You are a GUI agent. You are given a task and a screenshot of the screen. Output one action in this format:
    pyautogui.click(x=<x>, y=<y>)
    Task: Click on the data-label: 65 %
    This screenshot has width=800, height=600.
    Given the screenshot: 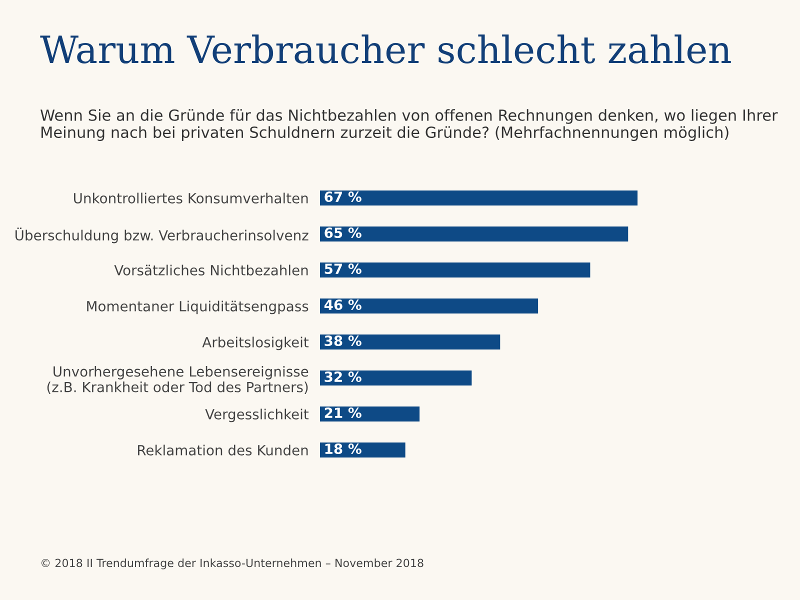 What is the action you would take?
    pyautogui.click(x=343, y=233)
    